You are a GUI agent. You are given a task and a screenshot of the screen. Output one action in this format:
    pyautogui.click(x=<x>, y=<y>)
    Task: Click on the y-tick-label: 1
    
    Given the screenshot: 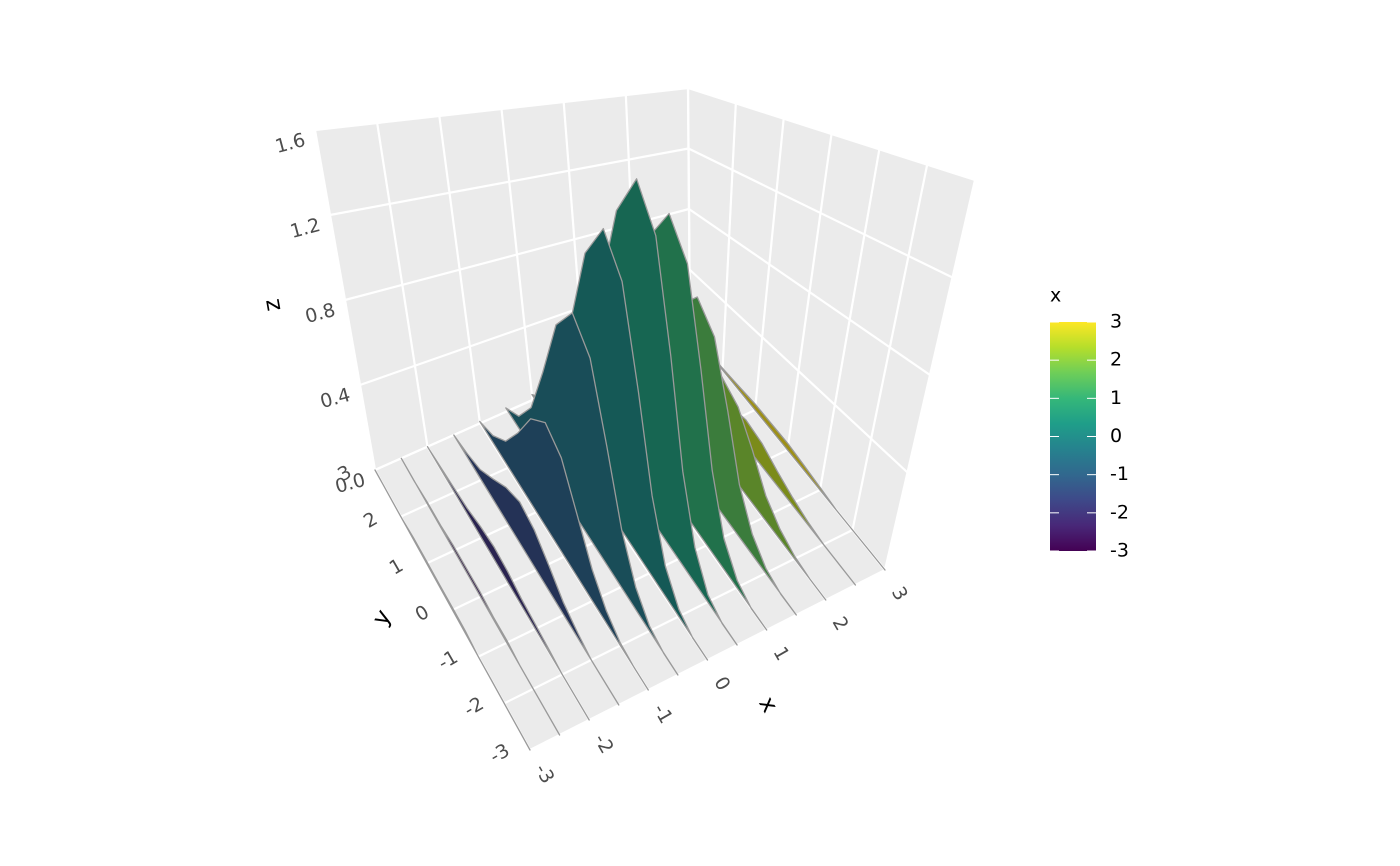 What is the action you would take?
    pyautogui.click(x=396, y=566)
    